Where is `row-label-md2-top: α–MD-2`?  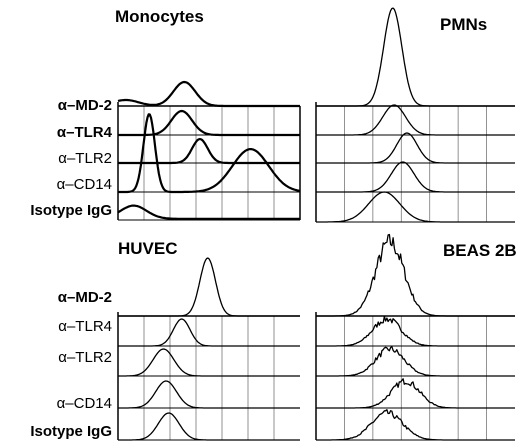 row-label-md2-top: α–MD-2 is located at coordinates (85, 105).